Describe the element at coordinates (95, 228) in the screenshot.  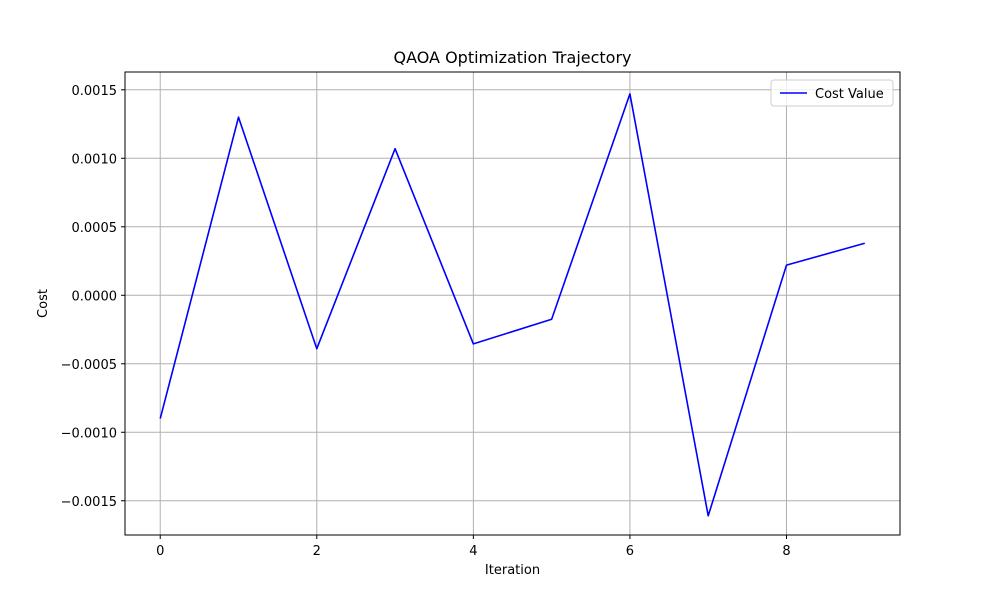
I see `y-tick-label: 0.0005` at that location.